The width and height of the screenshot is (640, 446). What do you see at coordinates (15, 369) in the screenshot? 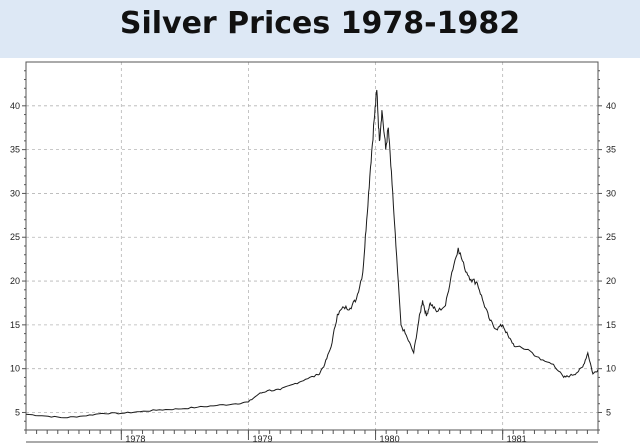
I see `y-tick-label-left: 10` at bounding box center [15, 369].